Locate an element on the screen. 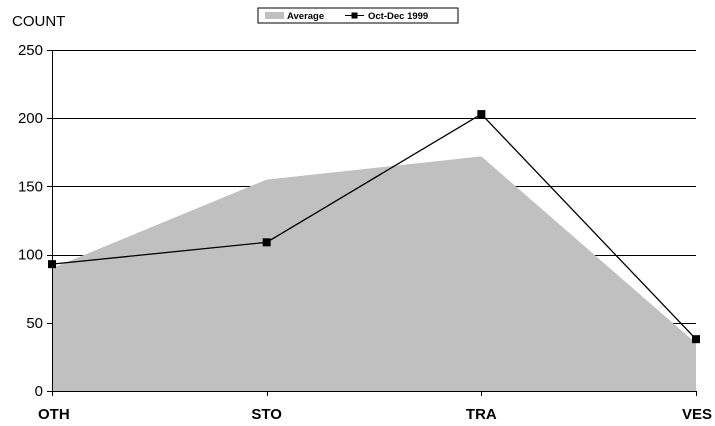 The image size is (715, 426). y-tick-label-200: 200 is located at coordinates (30, 118).